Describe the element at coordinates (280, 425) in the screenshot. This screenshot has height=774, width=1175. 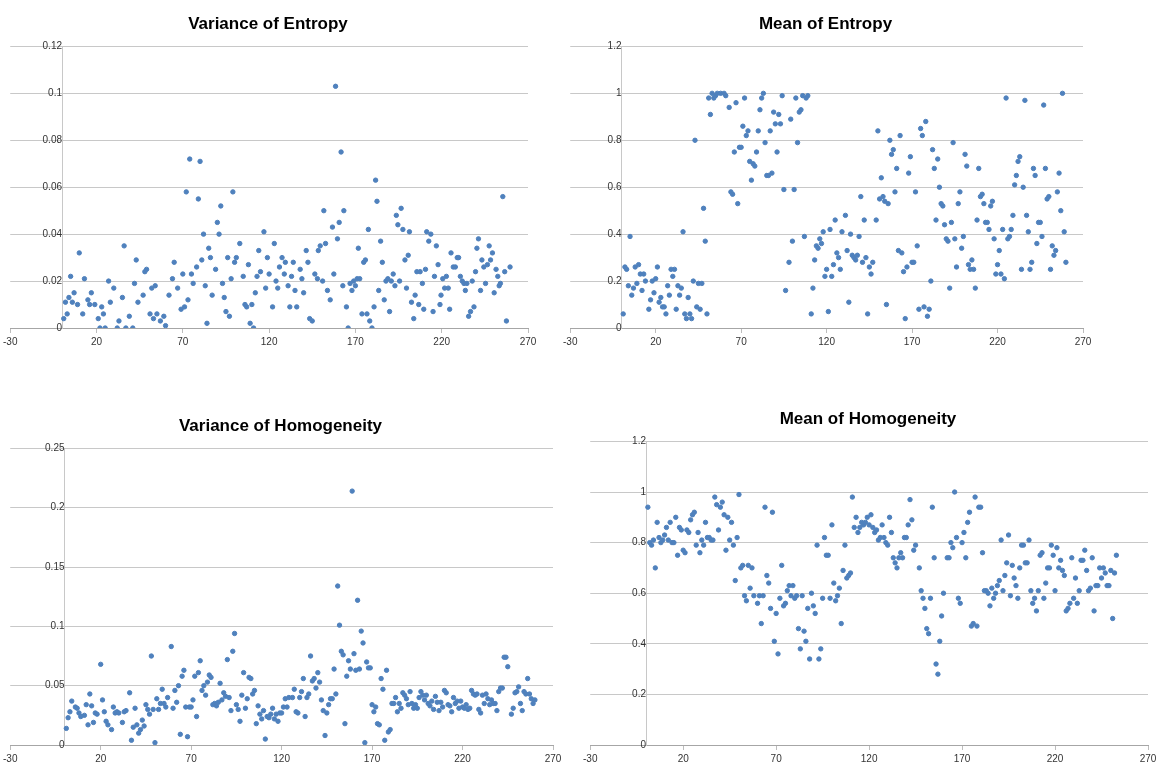
I see `chart-title: Variance of Homogeneity` at that location.